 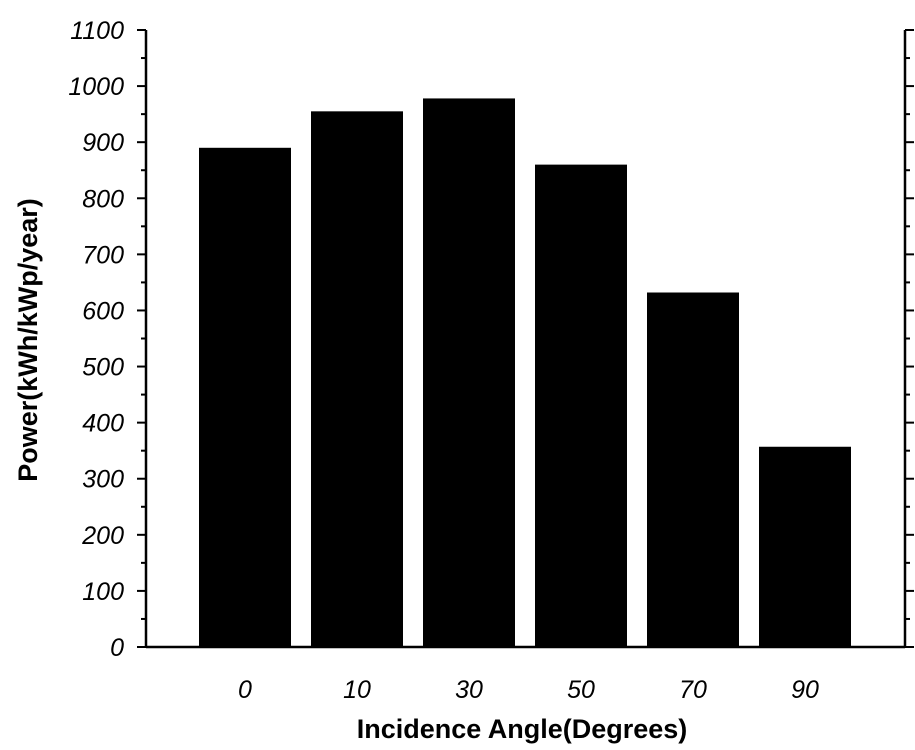 I want to click on y-tick-label: 100, so click(x=103, y=592).